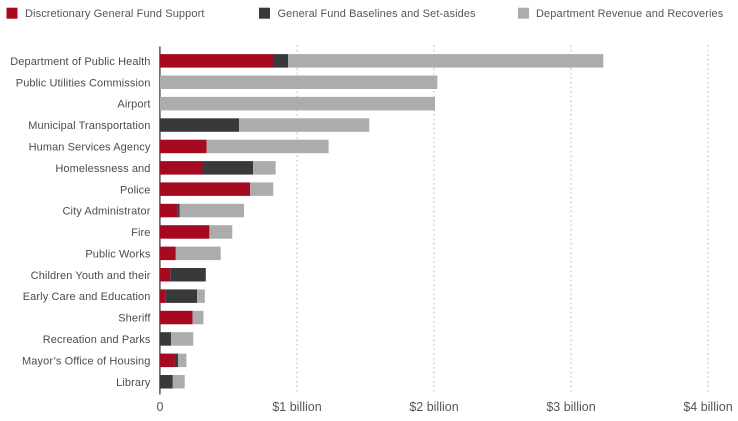  What do you see at coordinates (102, 169) in the screenshot?
I see `svg-text: Homelessness and` at bounding box center [102, 169].